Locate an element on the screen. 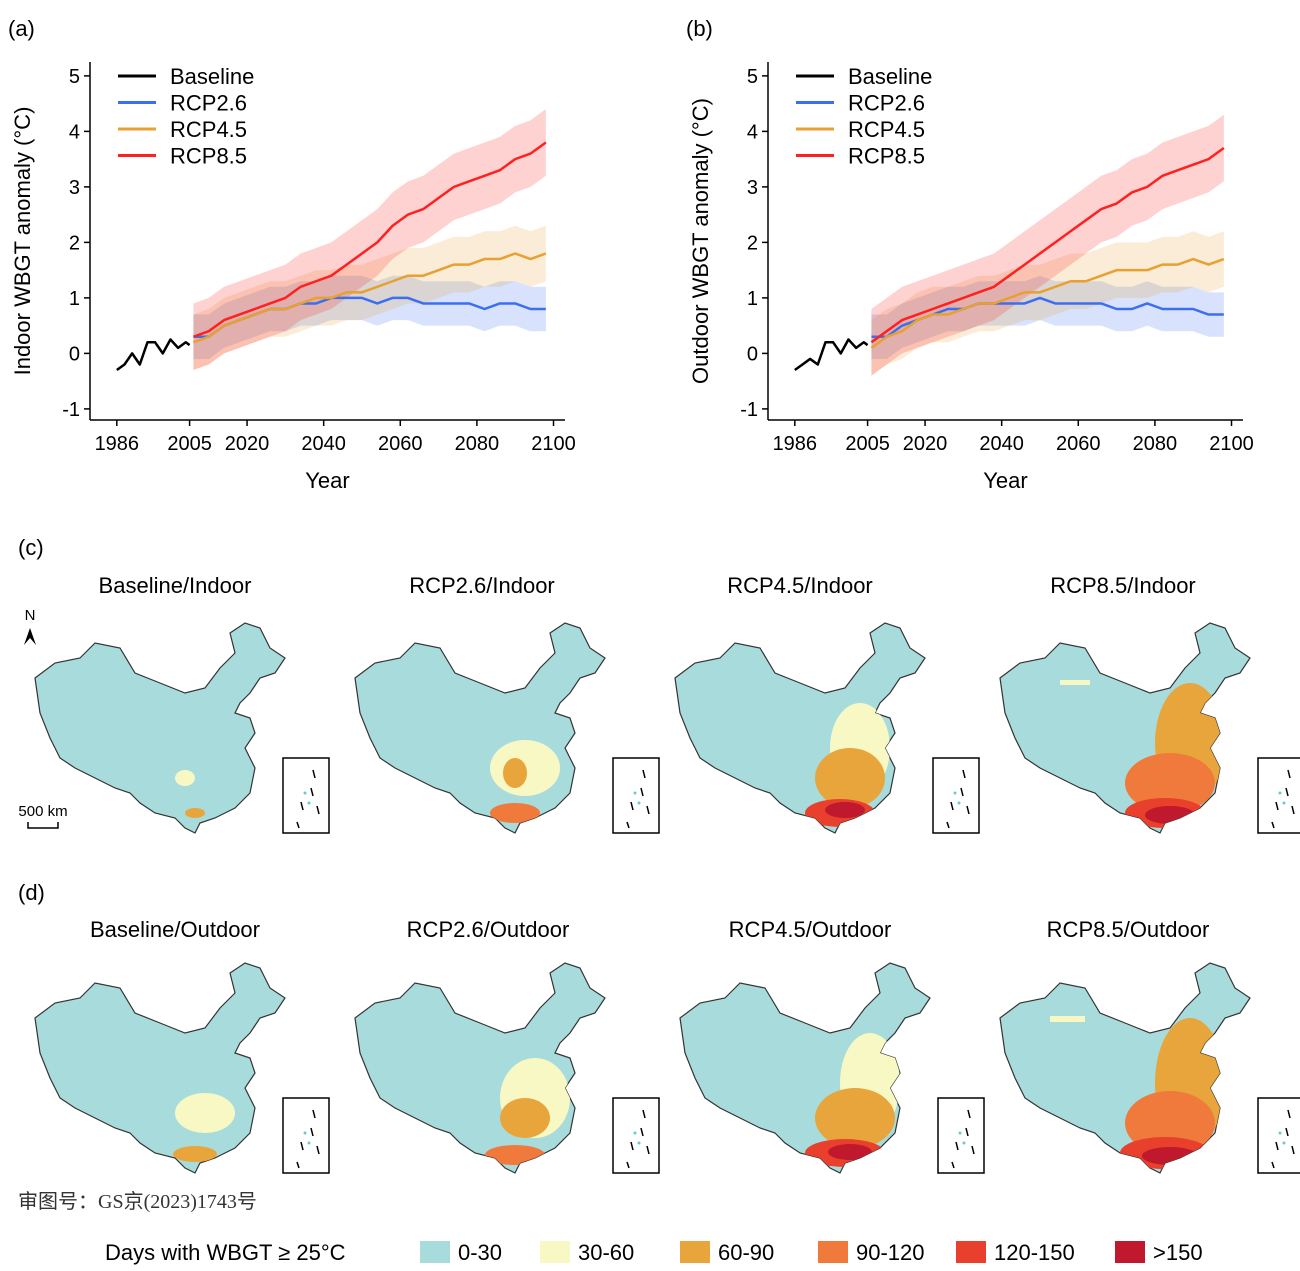 This screenshot has height=1271, width=1300. approval-note: 审图号：GS京(2023)1743号 is located at coordinates (137, 1201).